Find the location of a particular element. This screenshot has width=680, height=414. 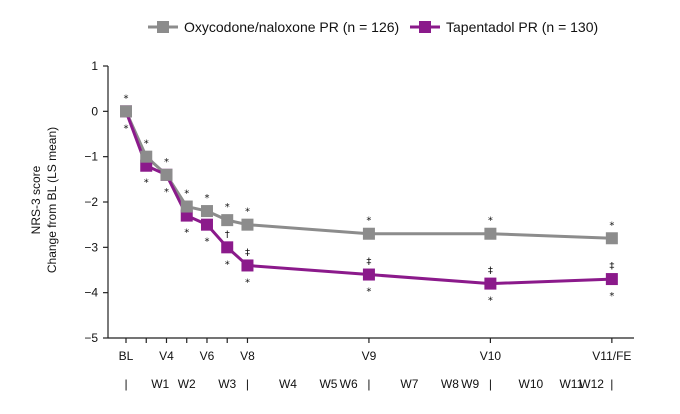

x-visit-label: V8 is located at coordinates (247, 356).